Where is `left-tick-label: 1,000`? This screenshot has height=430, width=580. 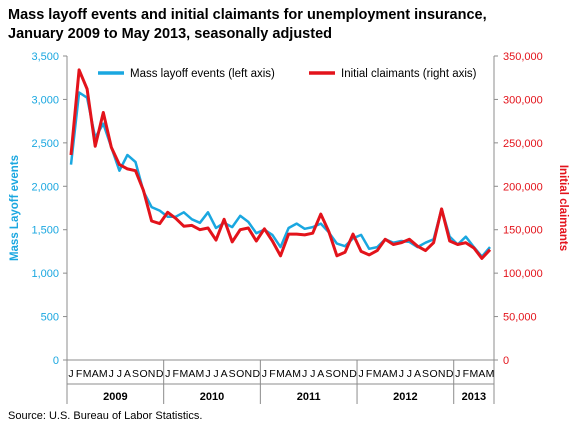
left-tick-label: 1,000 is located at coordinates (45, 274).